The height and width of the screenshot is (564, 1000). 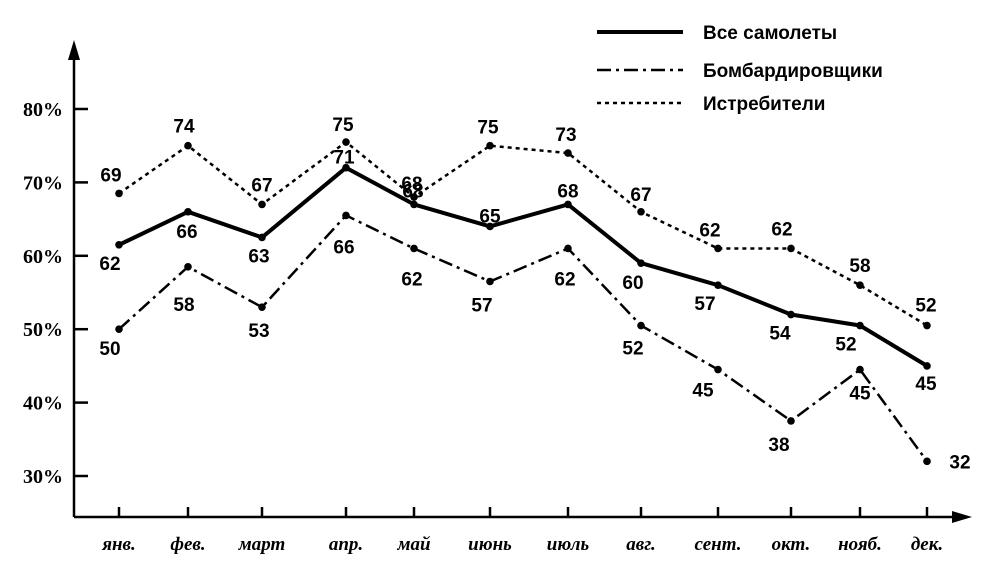 I want to click on y-tick-label: 80%, so click(x=43, y=110).